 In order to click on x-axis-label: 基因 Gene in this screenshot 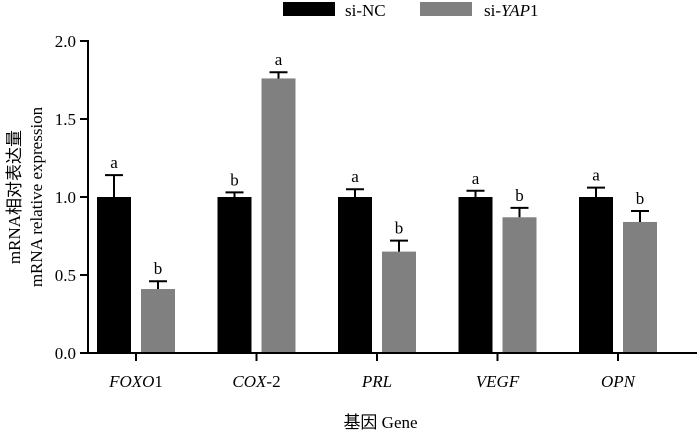, I will do `click(380, 422)`.